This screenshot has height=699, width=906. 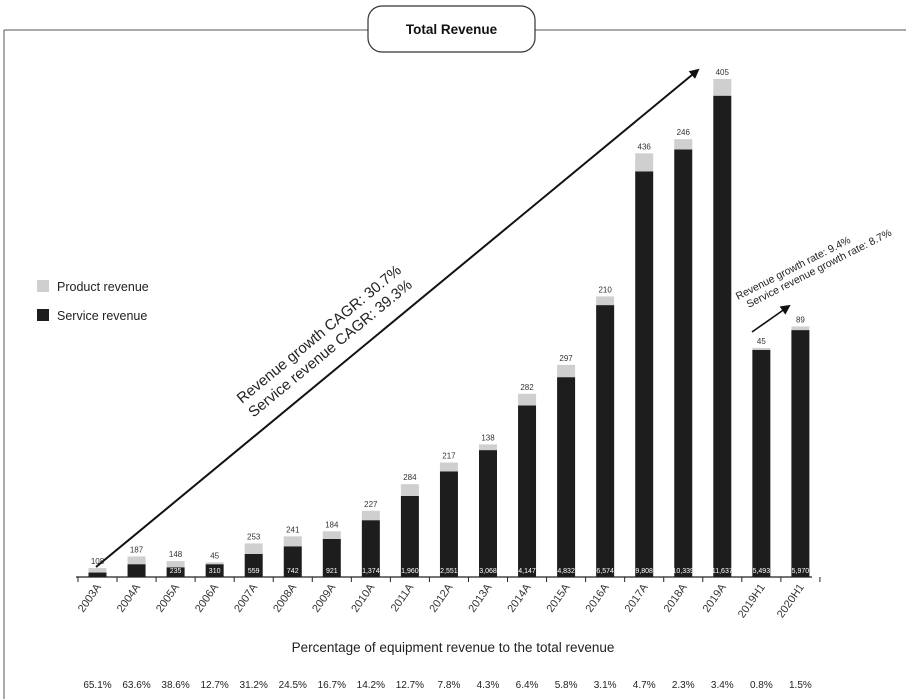 What do you see at coordinates (103, 287) in the screenshot?
I see `legend-label-product: Product revenue` at bounding box center [103, 287].